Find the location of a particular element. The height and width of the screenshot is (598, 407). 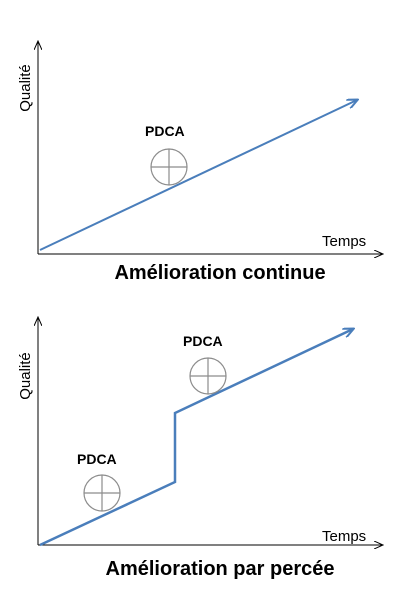

panel-title: Amélioration par percée is located at coordinates (220, 569).